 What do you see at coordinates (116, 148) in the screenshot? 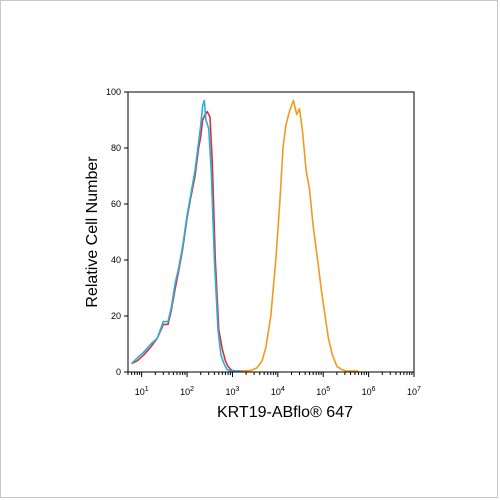
I see `y-tick-label: 80` at bounding box center [116, 148].